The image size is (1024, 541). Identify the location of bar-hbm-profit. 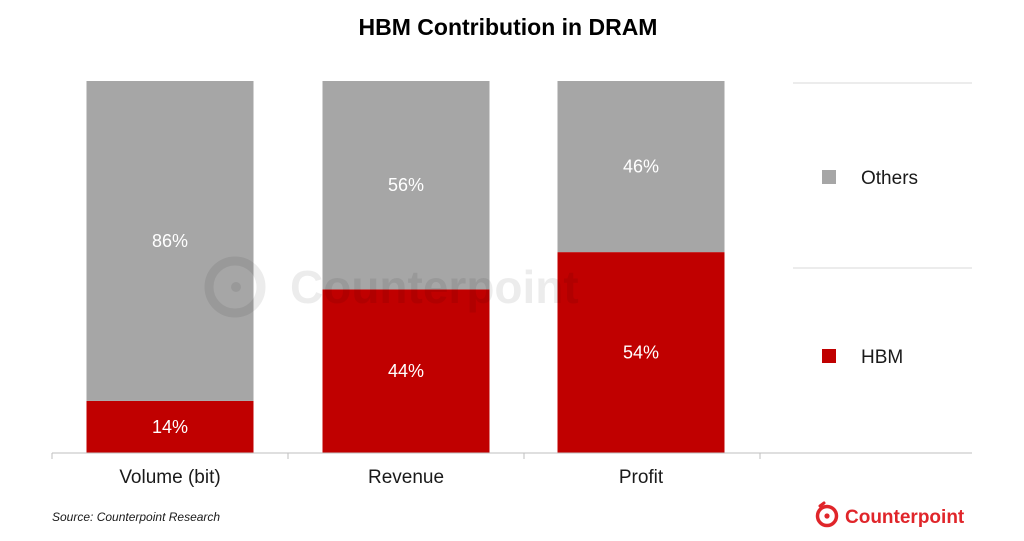
(641, 352).